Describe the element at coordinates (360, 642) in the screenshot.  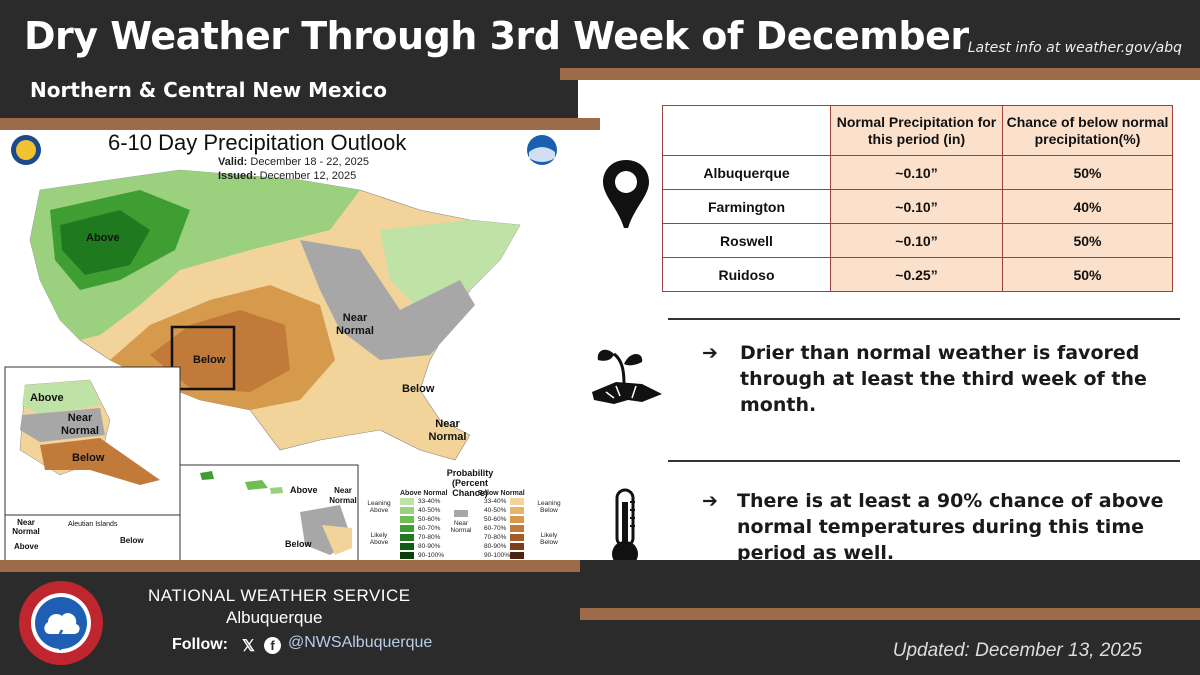
I see `social-handle: @NWSAlbuquerque` at that location.